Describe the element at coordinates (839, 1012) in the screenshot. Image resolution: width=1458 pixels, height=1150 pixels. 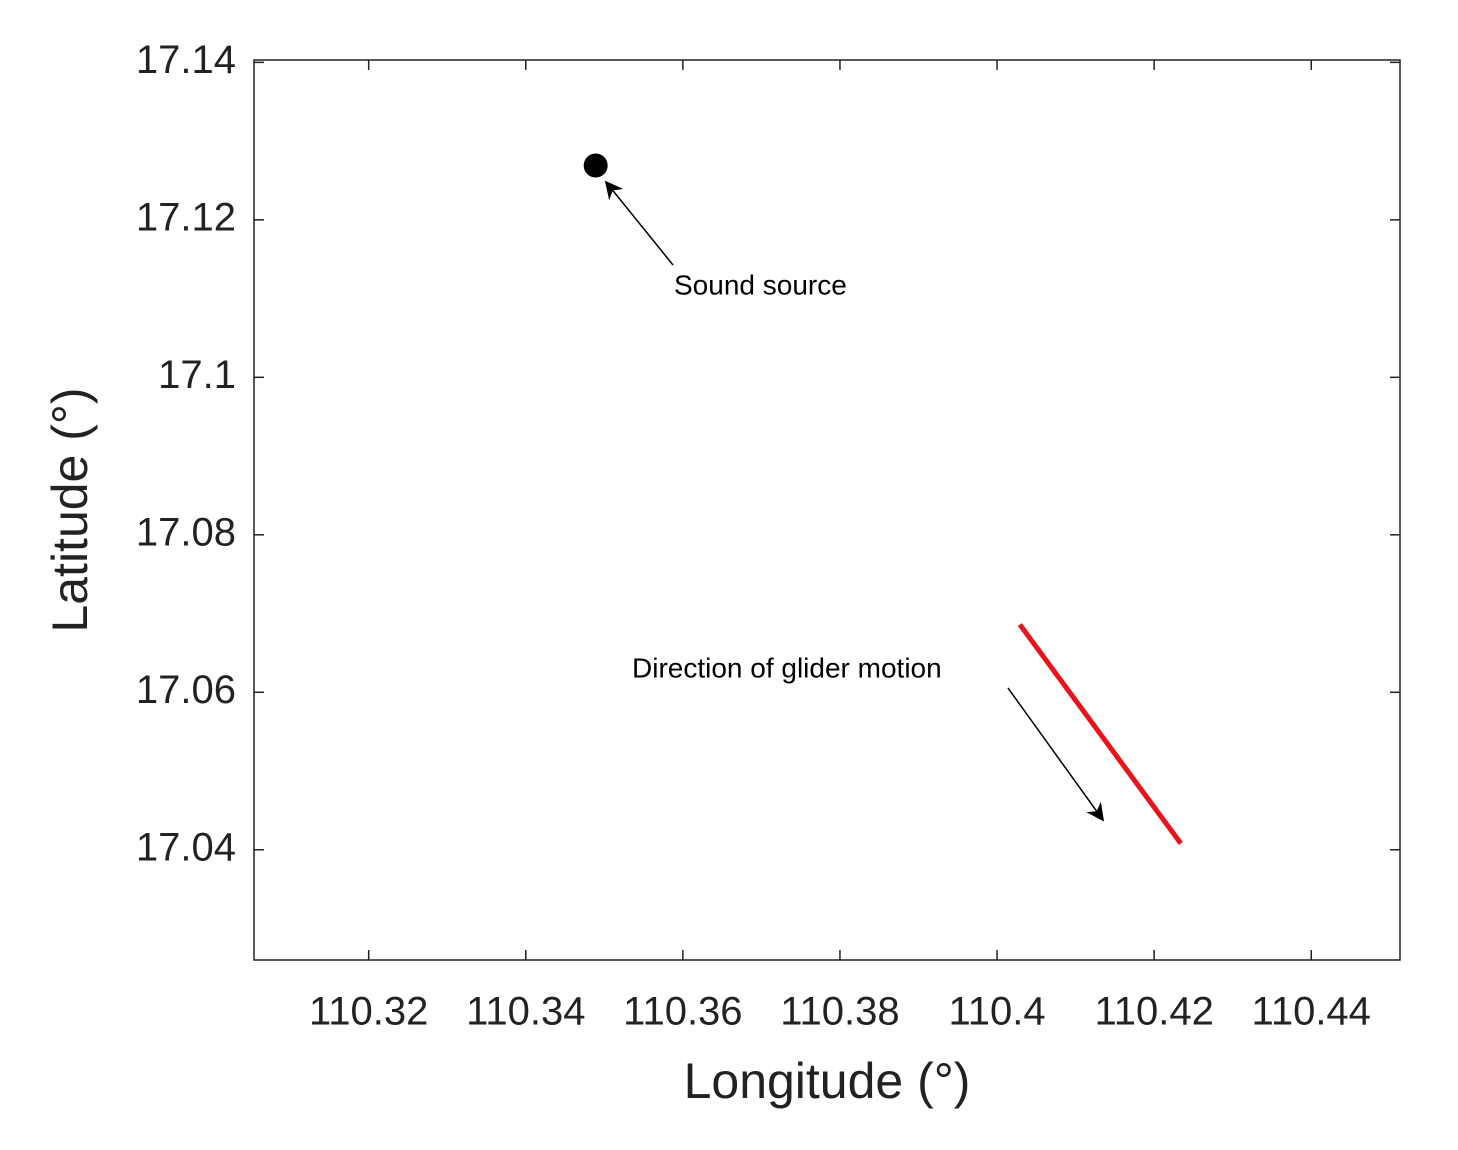
I see `x-tick-label: 110.38` at that location.